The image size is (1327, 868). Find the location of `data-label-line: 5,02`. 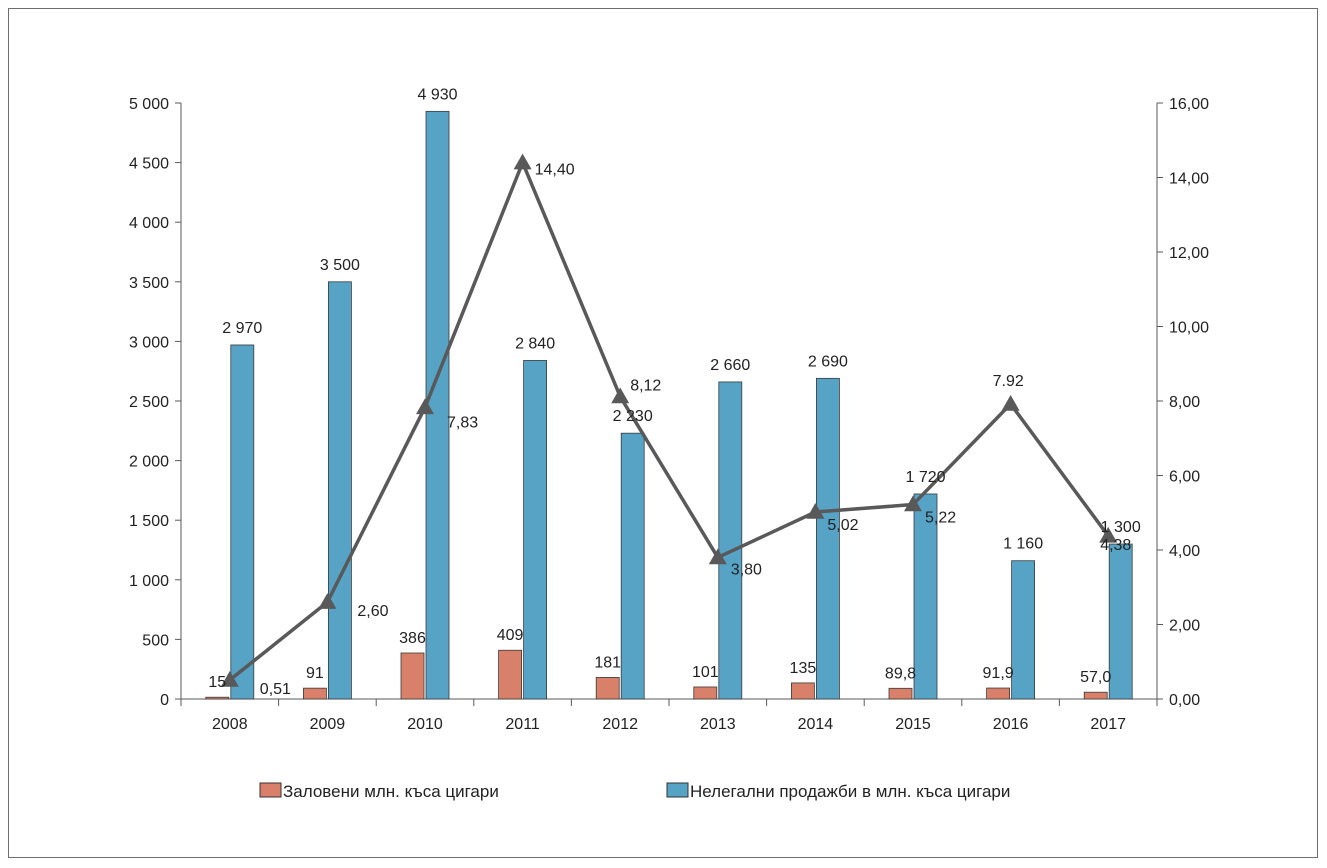

data-label-line: 5,02 is located at coordinates (842, 525).